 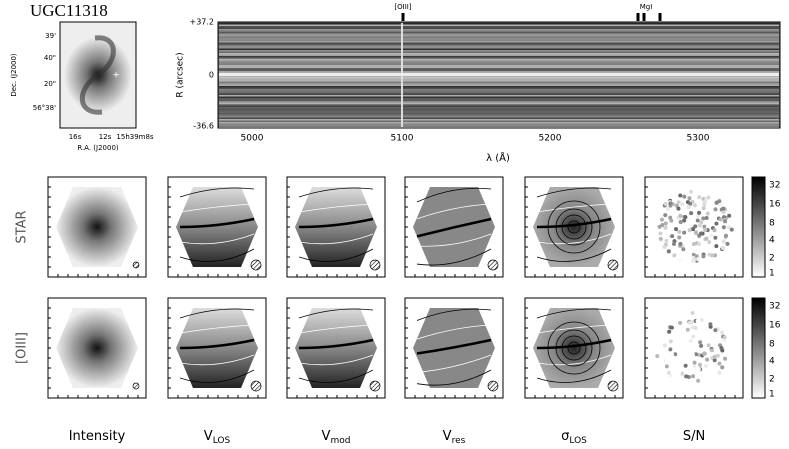 I want to click on spectrum-x-tick: 5200, so click(x=550, y=139).